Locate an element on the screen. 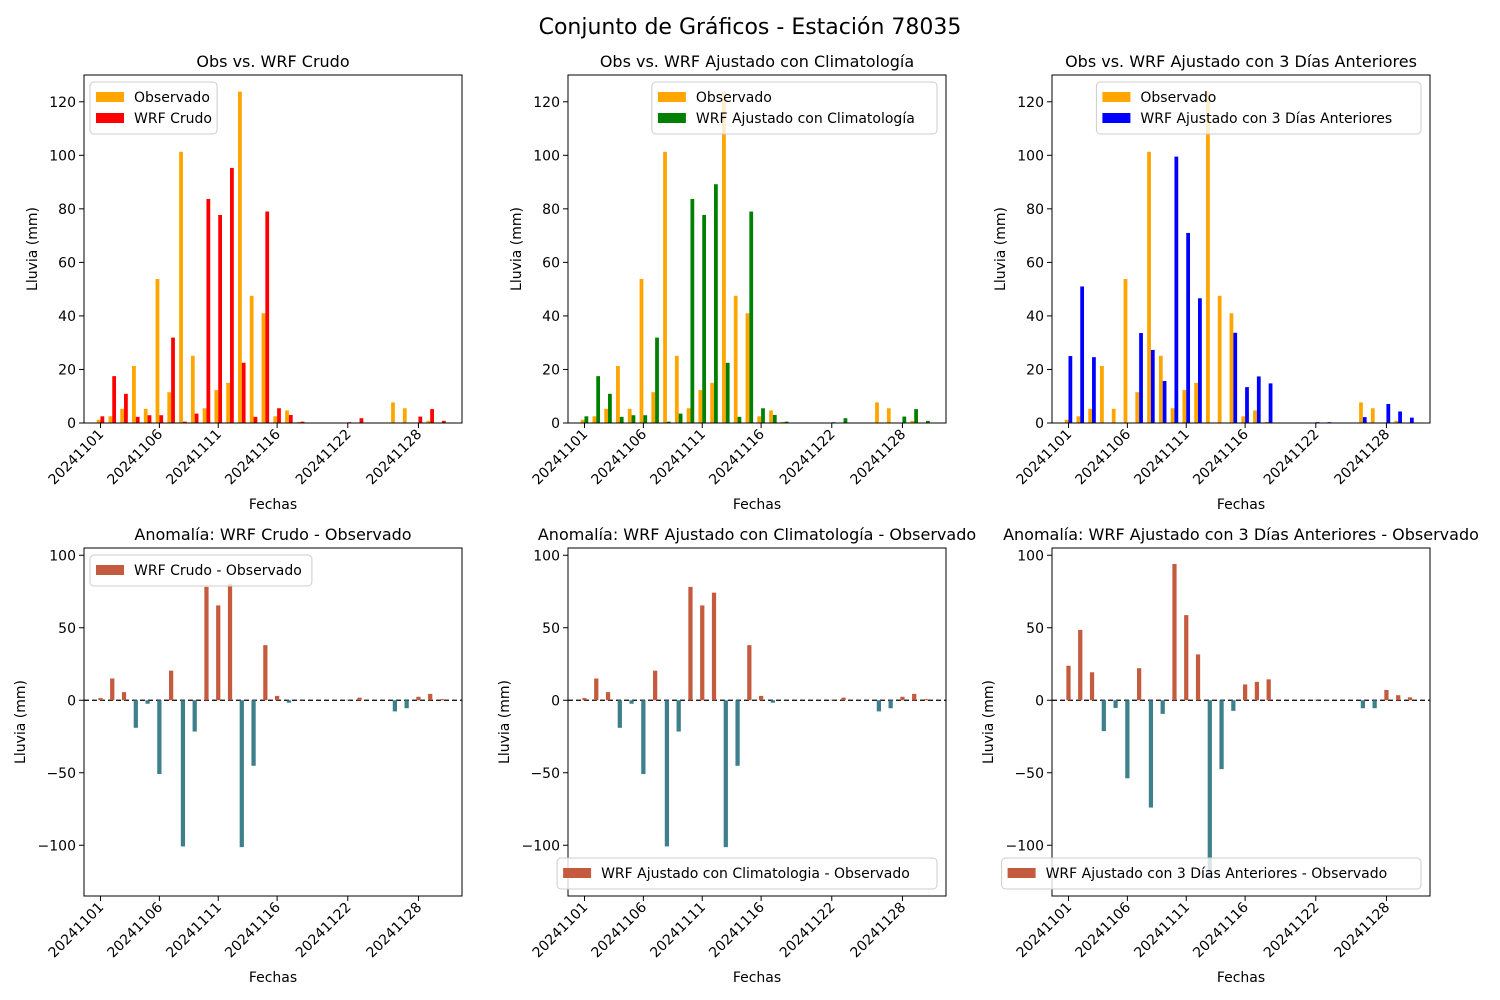 This screenshot has width=1500, height=1000. y-tick-label: 50 is located at coordinates (551, 629).